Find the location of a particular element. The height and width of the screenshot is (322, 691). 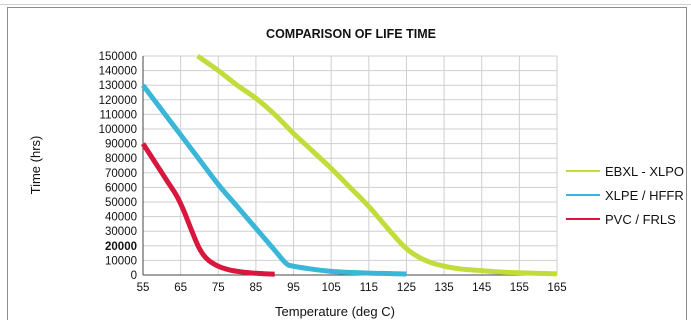

y-tick-label: 130000 is located at coordinates (118, 86).